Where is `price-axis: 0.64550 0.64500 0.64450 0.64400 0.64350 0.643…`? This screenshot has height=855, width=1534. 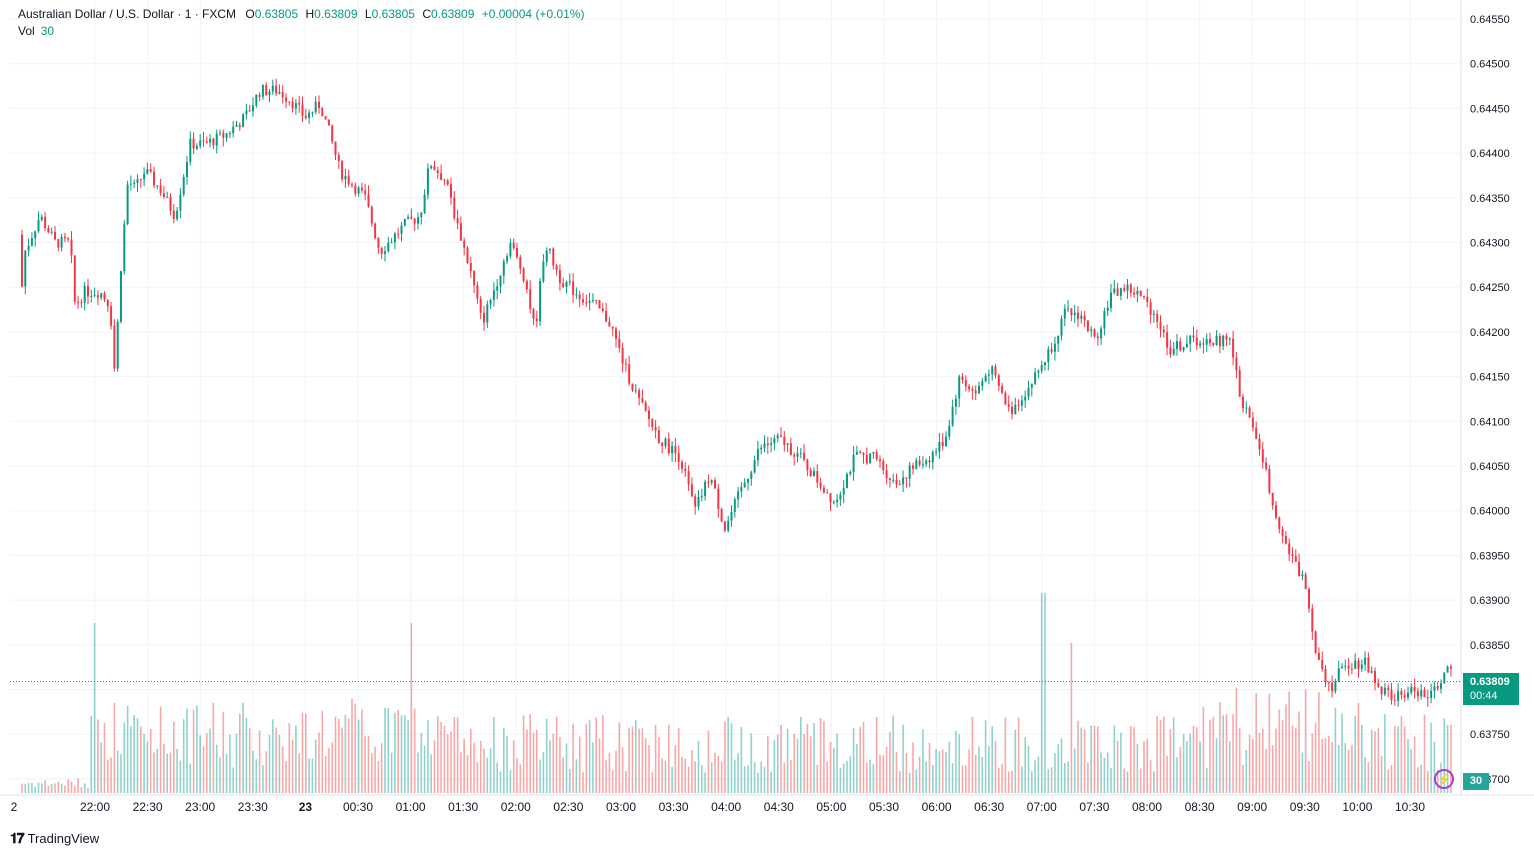 price-axis: 0.64550 0.64500 0.64450 0.64400 0.64350 0.643… is located at coordinates (1490, 400).